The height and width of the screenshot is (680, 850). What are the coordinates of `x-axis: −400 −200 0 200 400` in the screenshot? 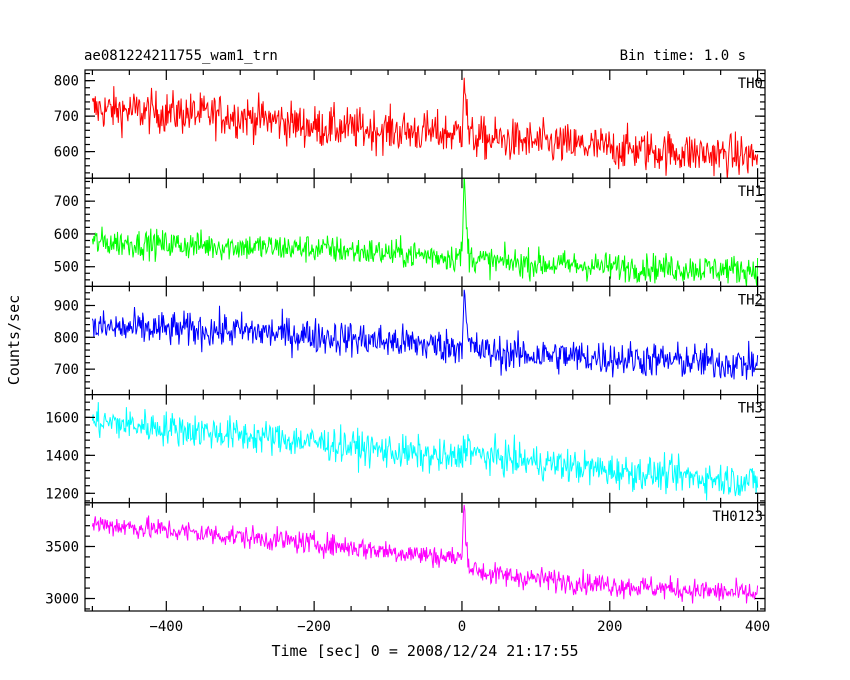 It's located at (459, 627).